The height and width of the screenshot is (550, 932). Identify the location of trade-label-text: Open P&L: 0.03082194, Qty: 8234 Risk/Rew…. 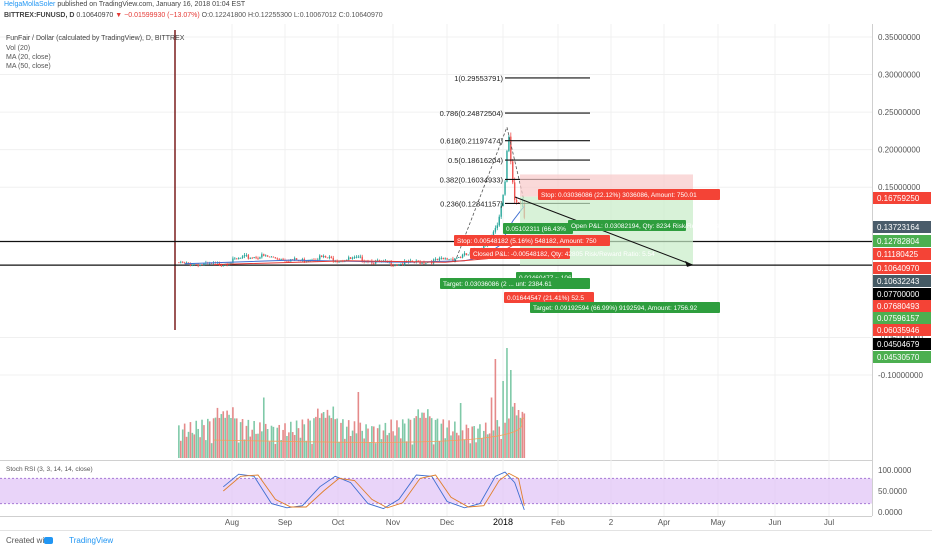
(657, 226).